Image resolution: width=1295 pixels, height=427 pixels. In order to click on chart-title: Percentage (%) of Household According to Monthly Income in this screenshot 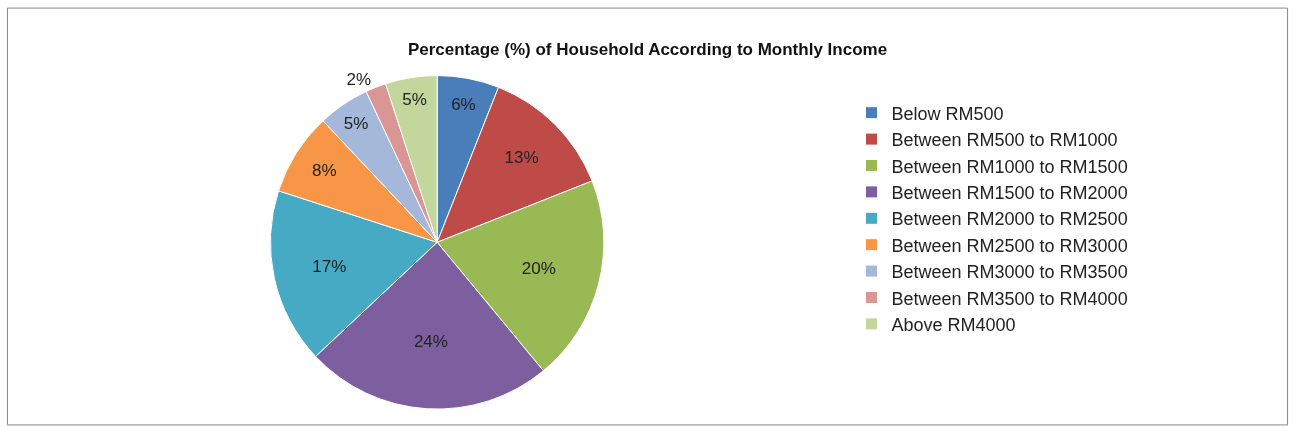, I will do `click(647, 49)`.